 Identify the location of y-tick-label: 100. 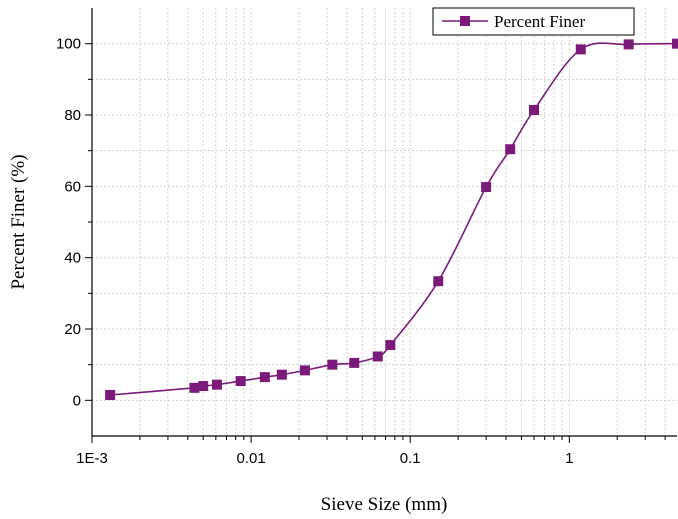
(68, 44).